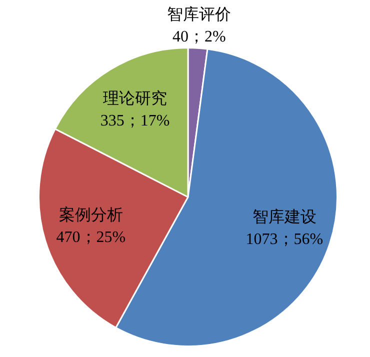 The height and width of the screenshot is (357, 370). What do you see at coordinates (285, 239) in the screenshot?
I see `data-label: 1073；56%` at bounding box center [285, 239].